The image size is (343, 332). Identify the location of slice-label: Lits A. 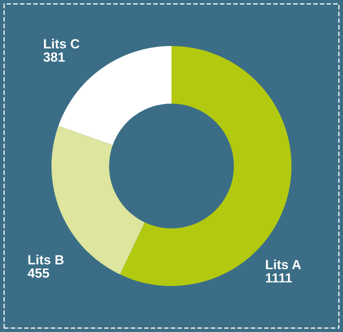
(283, 265).